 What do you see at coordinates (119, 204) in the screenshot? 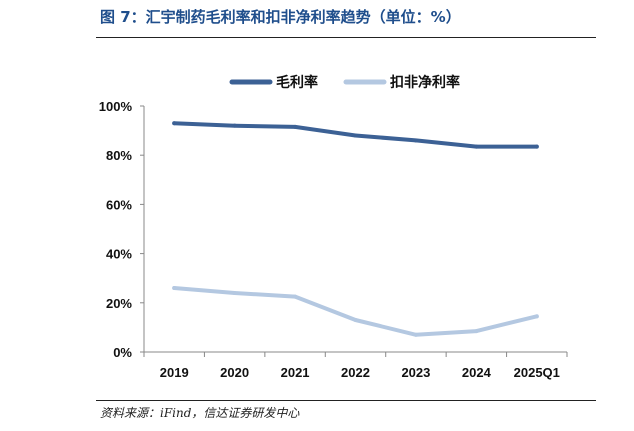
I see `y-tick-label: 60%` at bounding box center [119, 204].